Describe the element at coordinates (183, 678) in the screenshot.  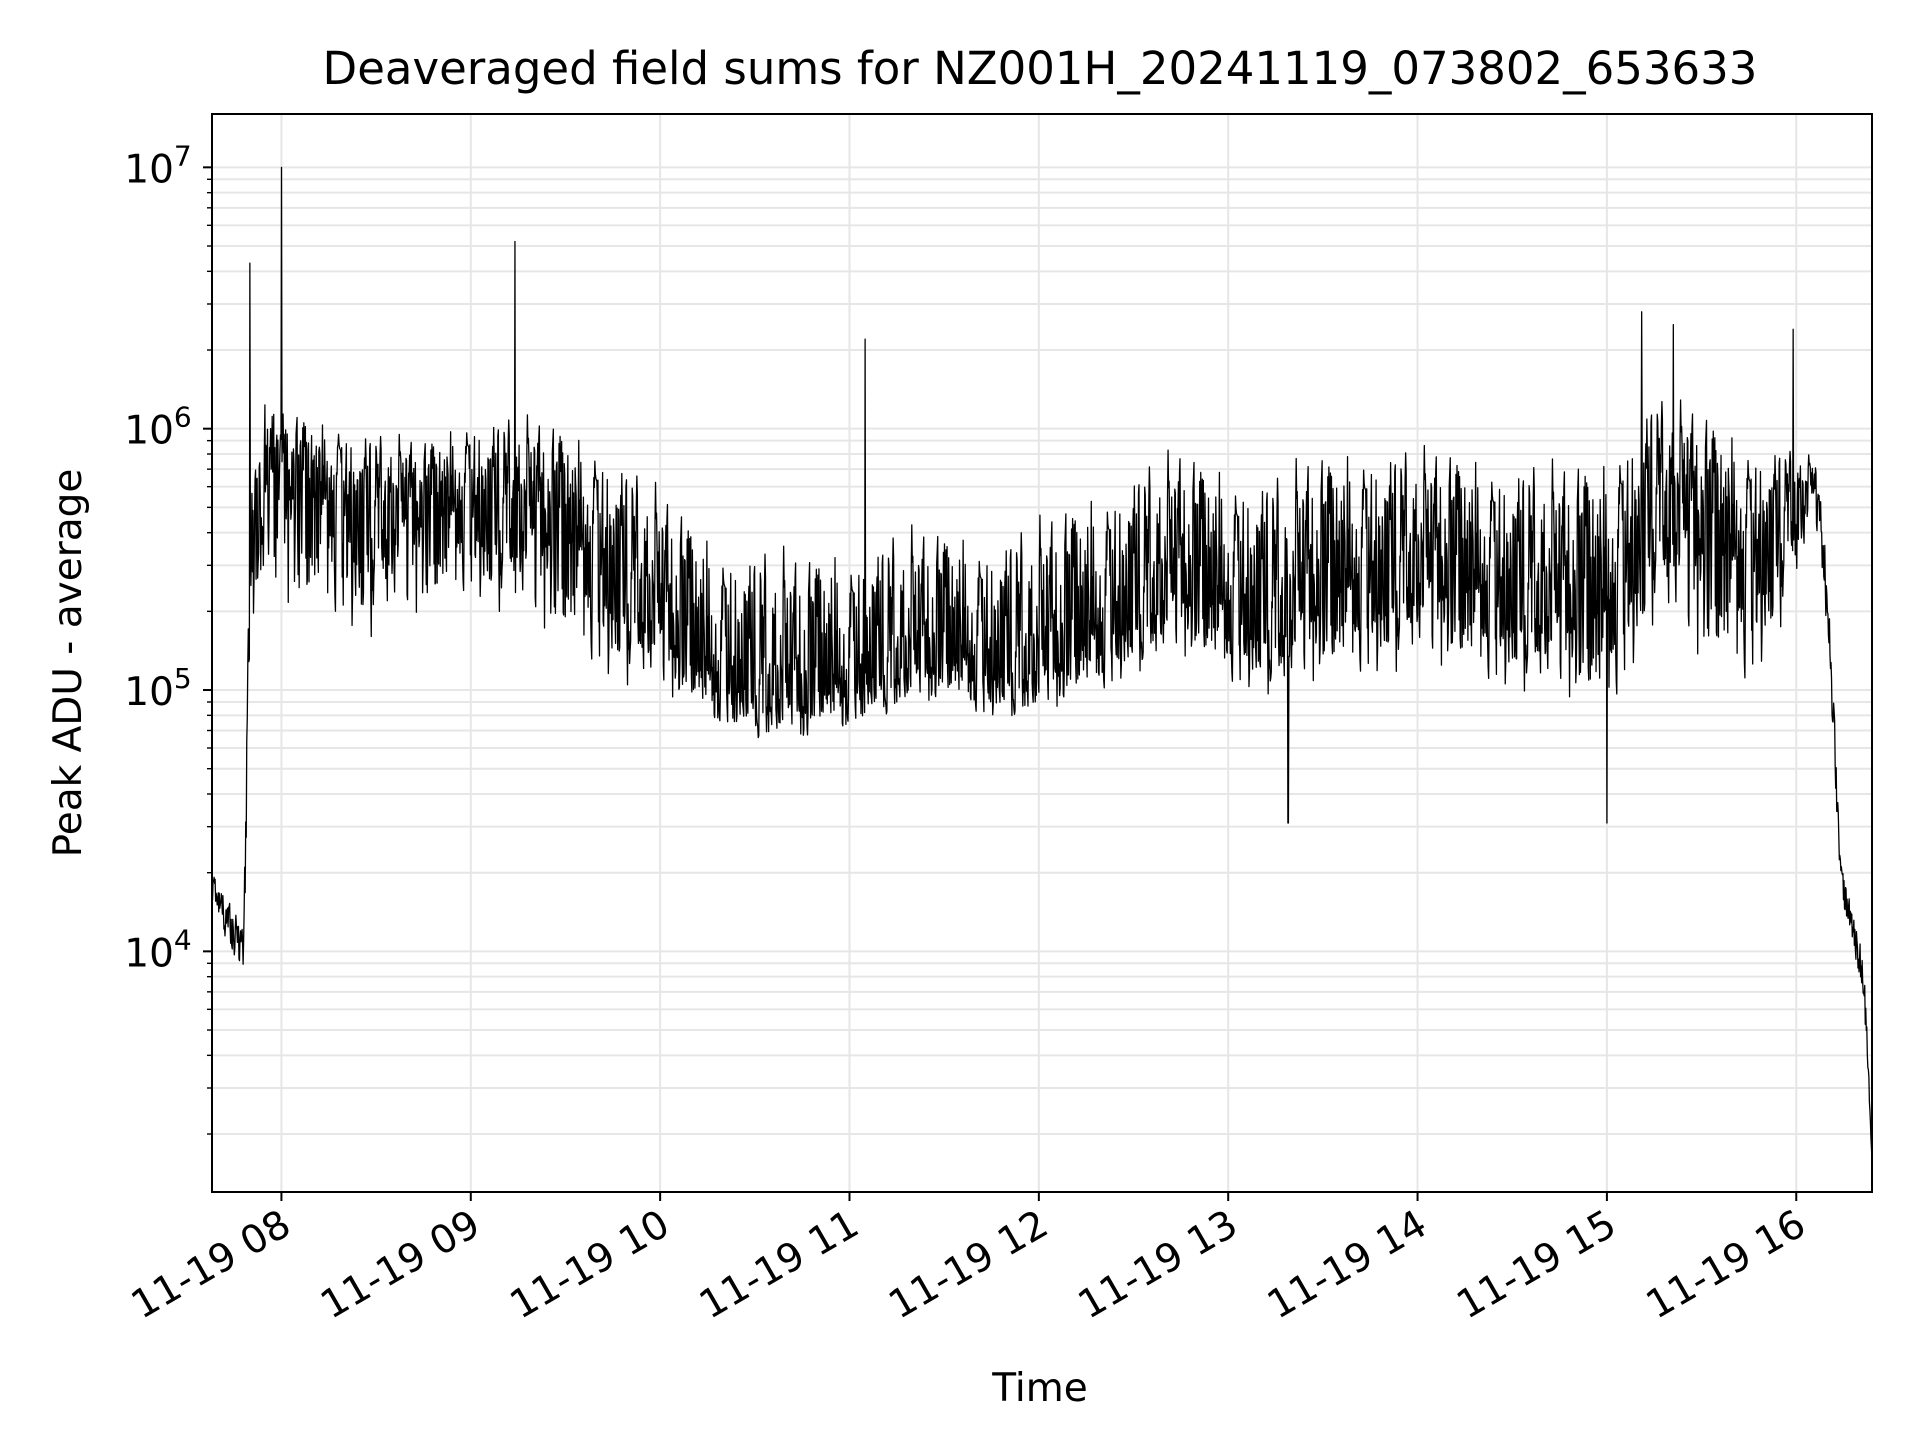
I see `y-tick-label-exponent: 5` at that location.